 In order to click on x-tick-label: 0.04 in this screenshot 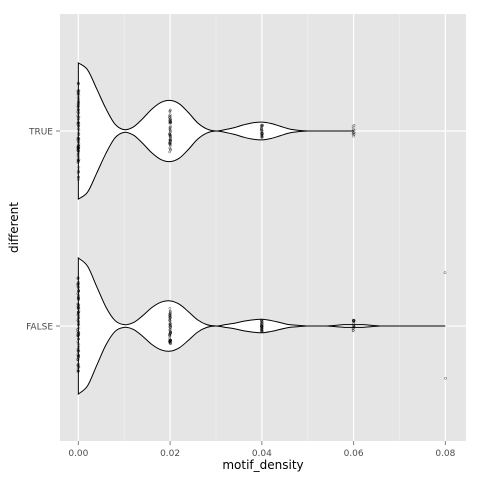, I will do `click(262, 454)`.